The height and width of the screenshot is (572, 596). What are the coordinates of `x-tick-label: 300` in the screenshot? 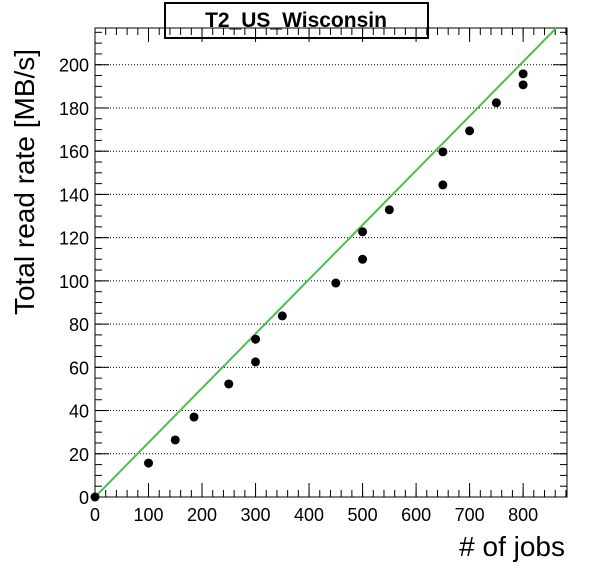 It's located at (256, 515).